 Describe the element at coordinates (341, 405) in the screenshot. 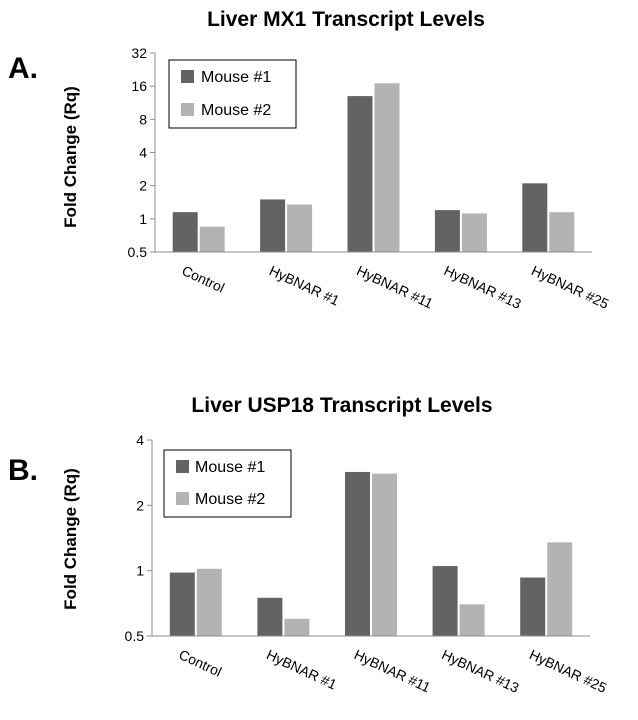

I see `chart-title-b: Liver USP18 Transcript Levels` at that location.